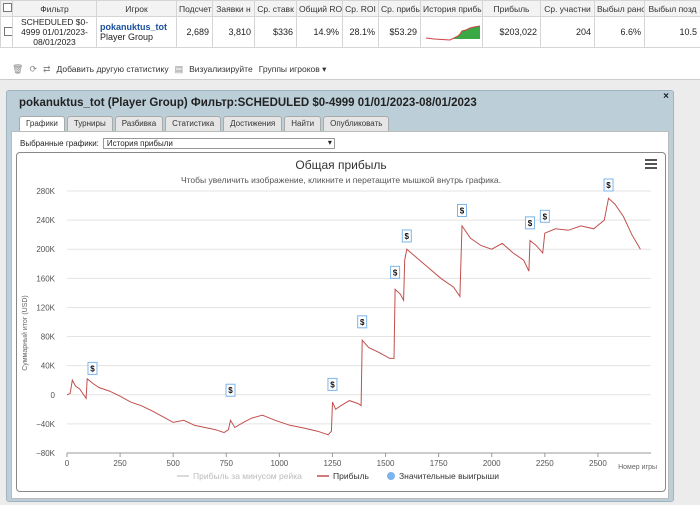 The height and width of the screenshot is (505, 700). Describe the element at coordinates (386, 463) in the screenshot. I see `x-tick-label: 1500` at that location.